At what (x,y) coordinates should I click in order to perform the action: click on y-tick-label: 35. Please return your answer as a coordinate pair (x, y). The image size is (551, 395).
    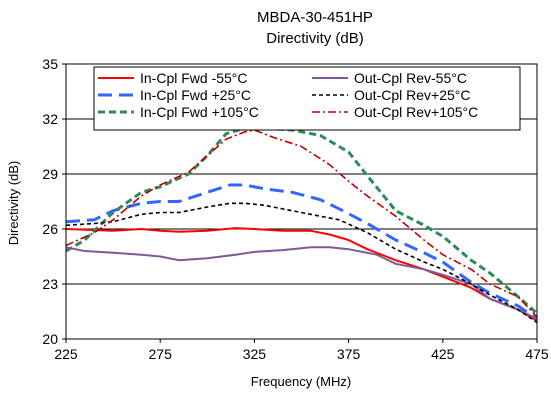
    Looking at the image, I should click on (50, 64).